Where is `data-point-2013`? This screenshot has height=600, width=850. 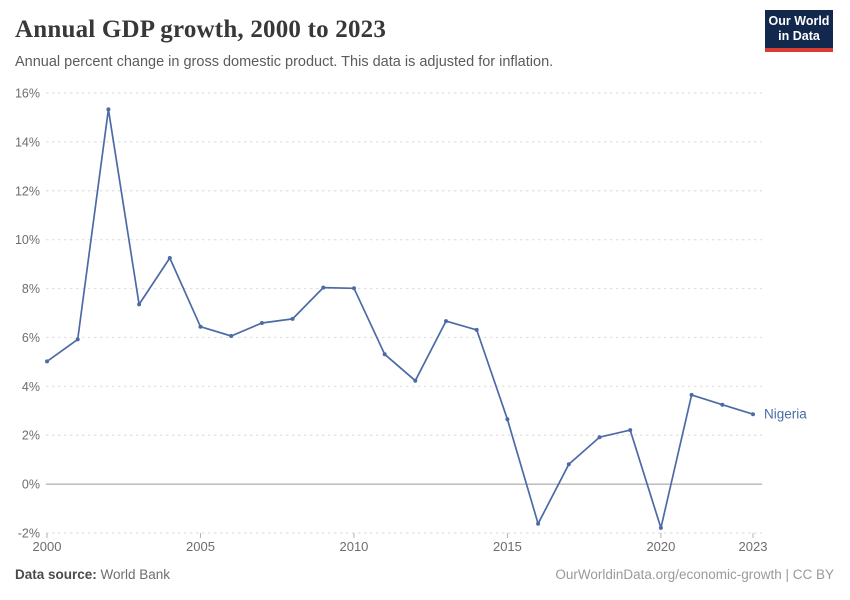 data-point-2013 is located at coordinates (446, 321).